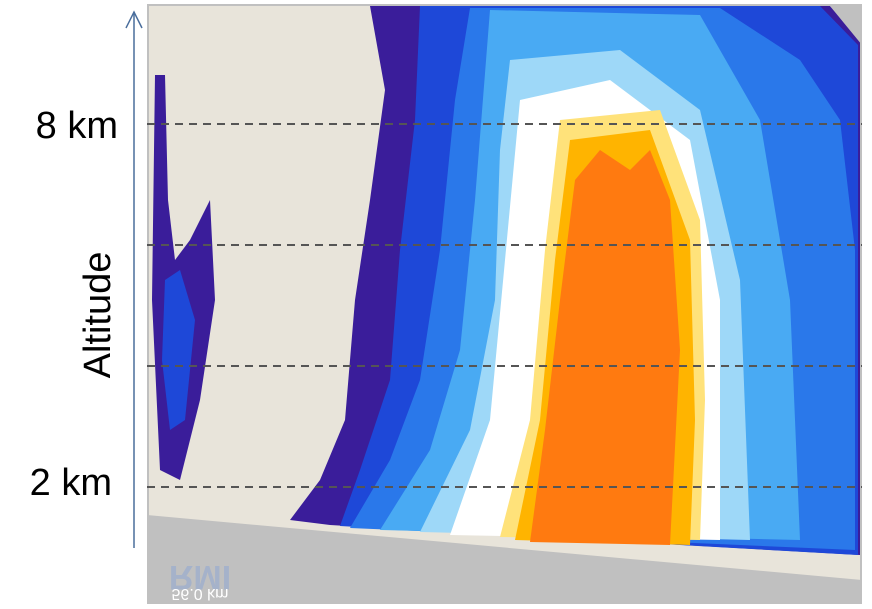  What do you see at coordinates (200, 593) in the screenshot?
I see `distance-watermark: 56.0 km` at bounding box center [200, 593].